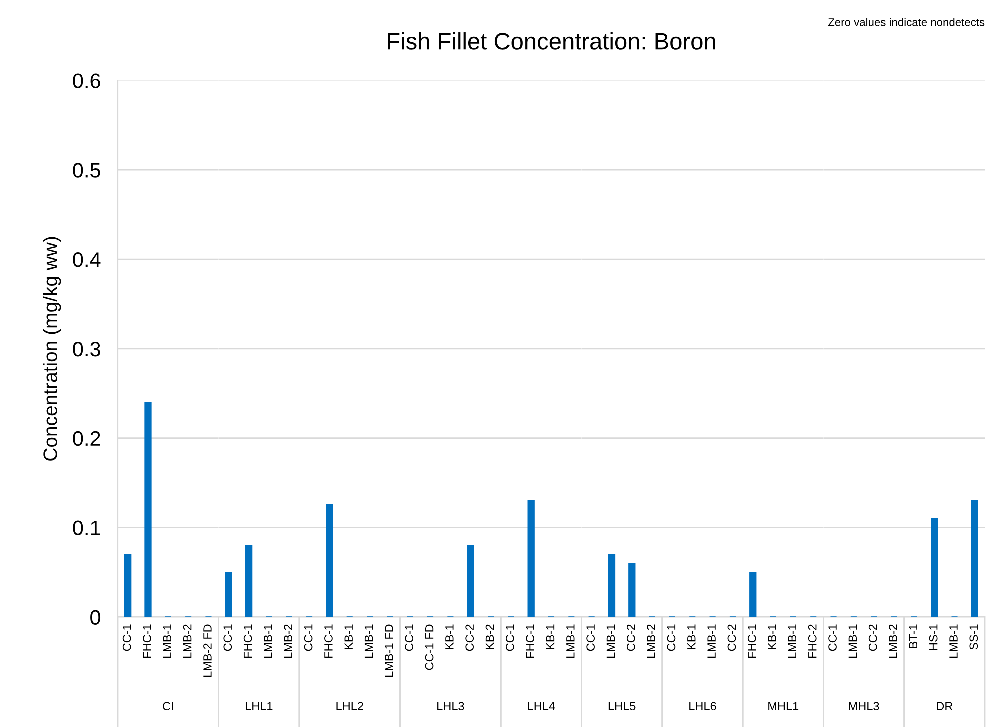 The height and width of the screenshot is (727, 1000). I want to click on x-tick-label: LMB-1 FD, so click(389, 650).